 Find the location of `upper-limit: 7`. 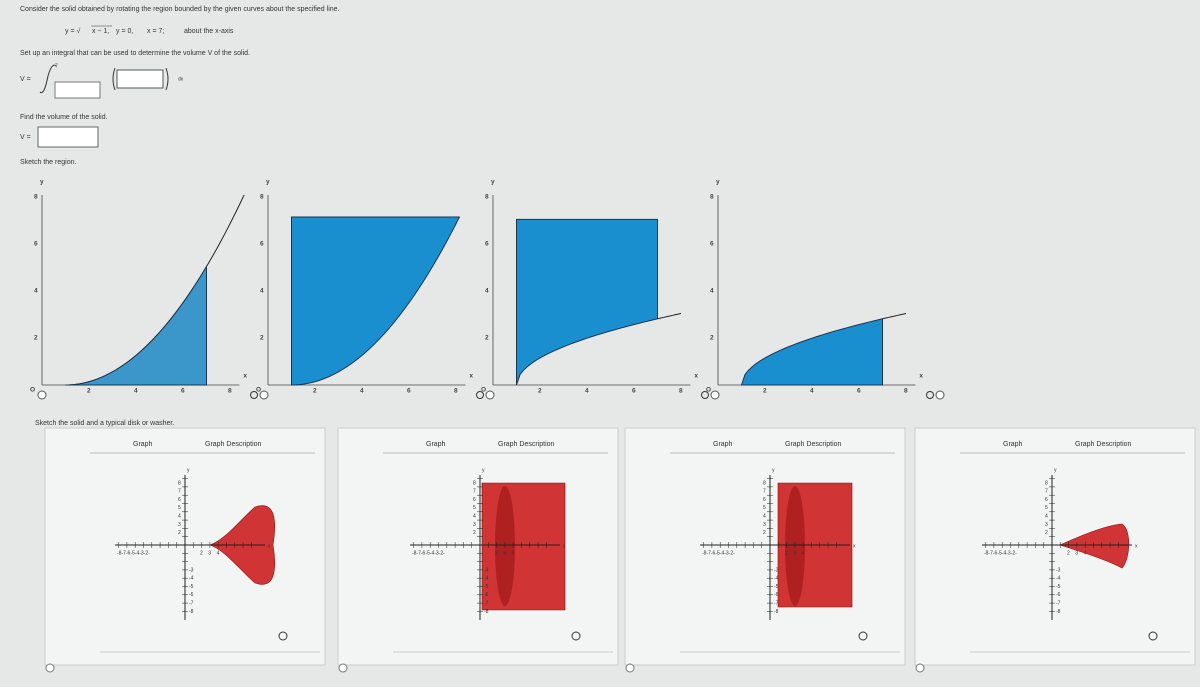

upper-limit: 7 is located at coordinates (56, 66).